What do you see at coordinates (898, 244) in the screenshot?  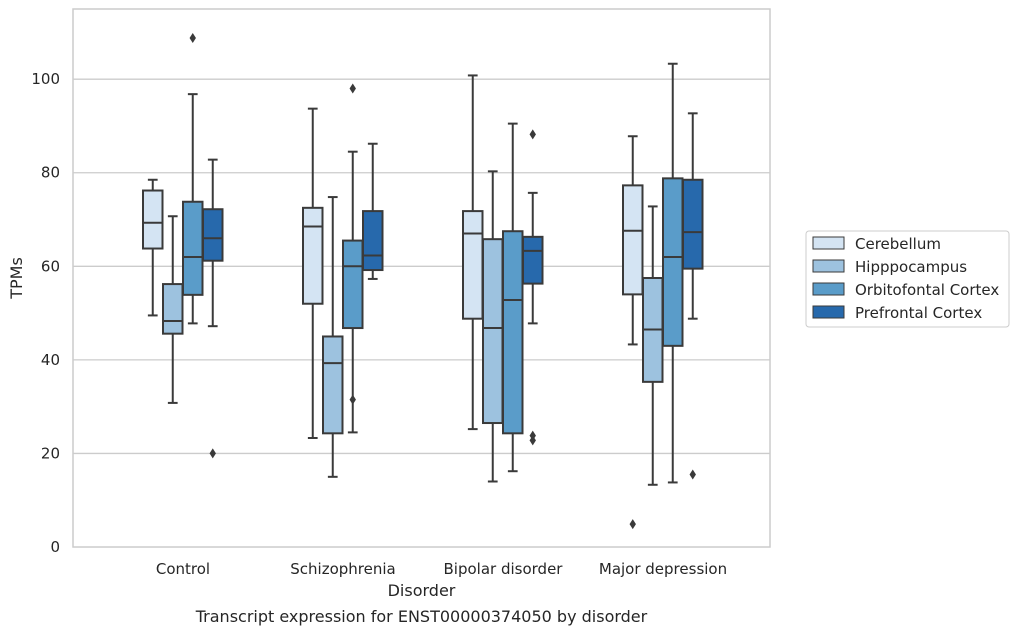 I see `legend-label: Cerebellum` at bounding box center [898, 244].